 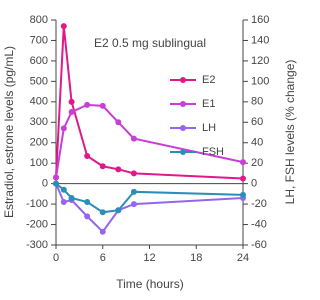 I want to click on y-tick-label: -300, so click(x=37, y=245).